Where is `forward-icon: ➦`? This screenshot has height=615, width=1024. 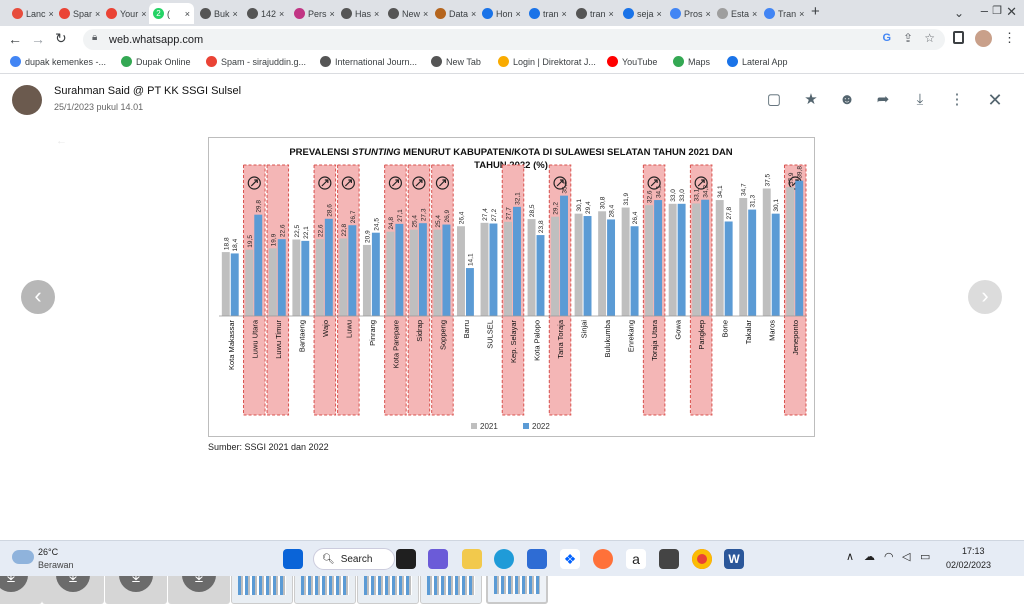
forward-icon: ➦ is located at coordinates (883, 99).